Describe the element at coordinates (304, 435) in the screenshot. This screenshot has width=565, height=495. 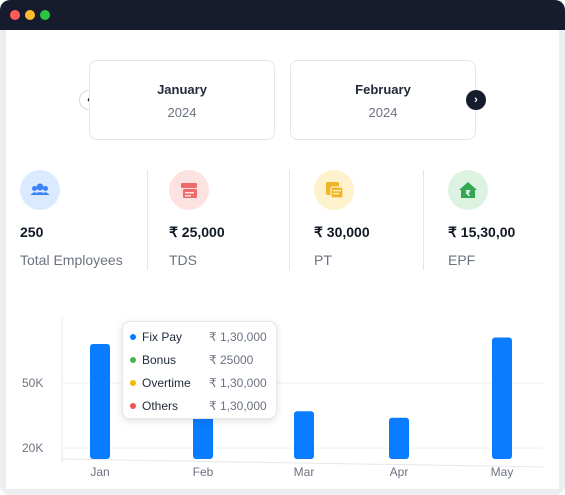
I see `bar-mar` at that location.